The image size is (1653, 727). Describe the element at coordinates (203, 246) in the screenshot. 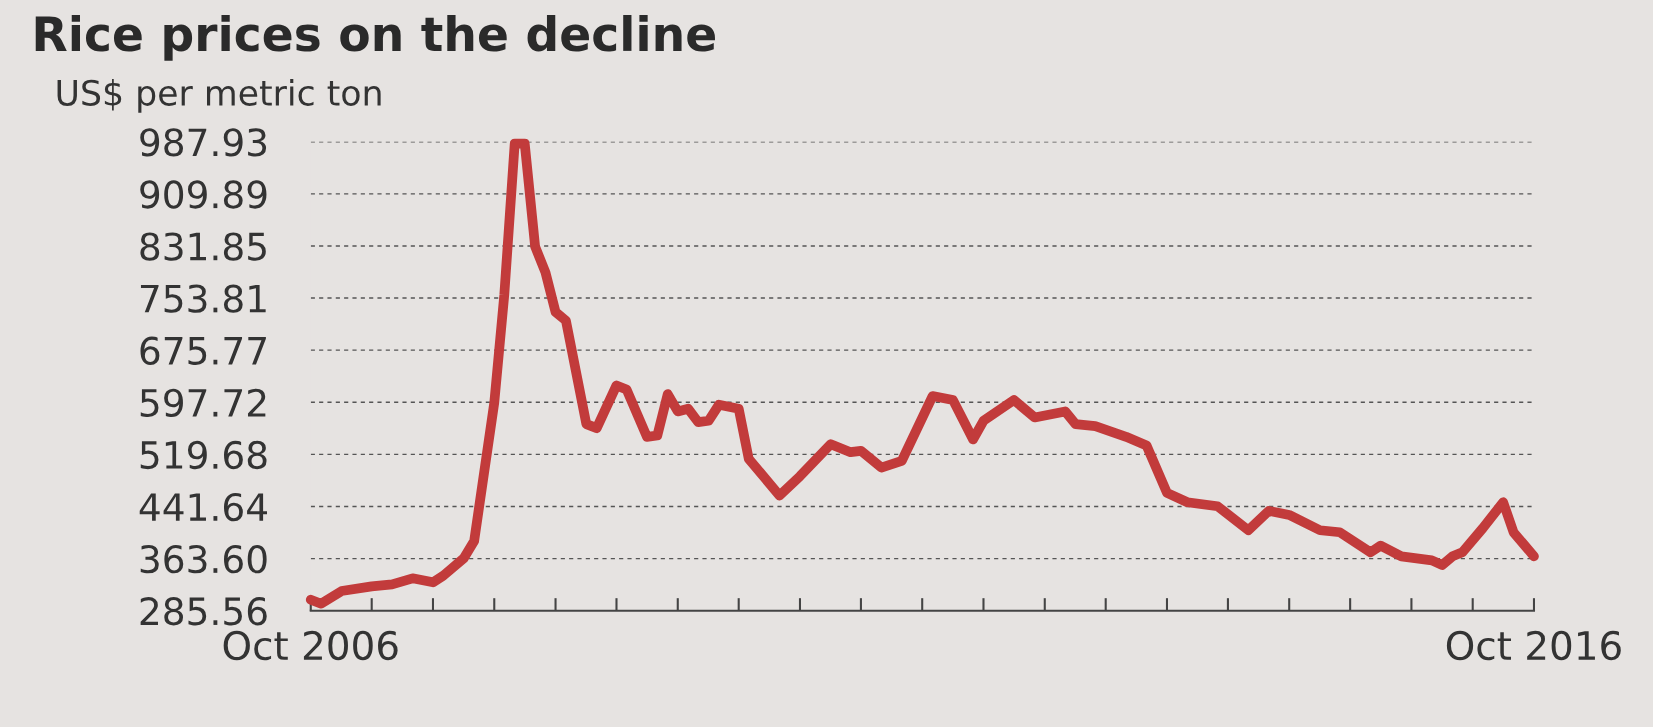

I see `y-tick-label: 831.85` at that location.